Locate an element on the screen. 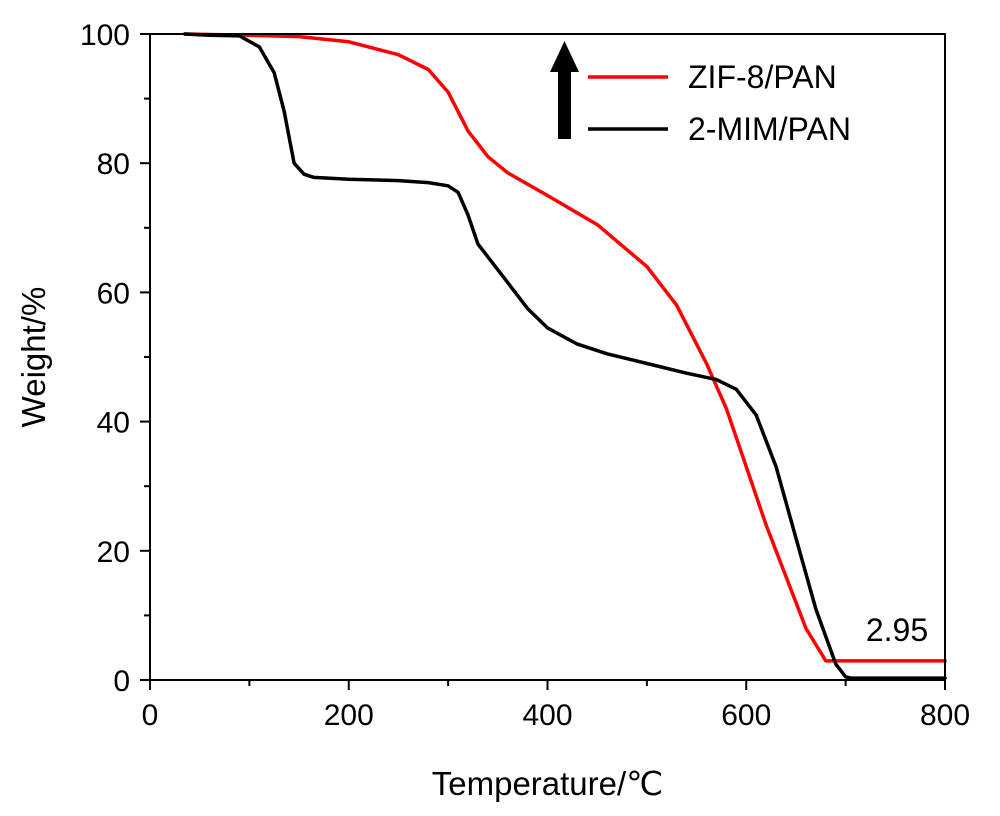  x-tick-label: 200 is located at coordinates (349, 715).